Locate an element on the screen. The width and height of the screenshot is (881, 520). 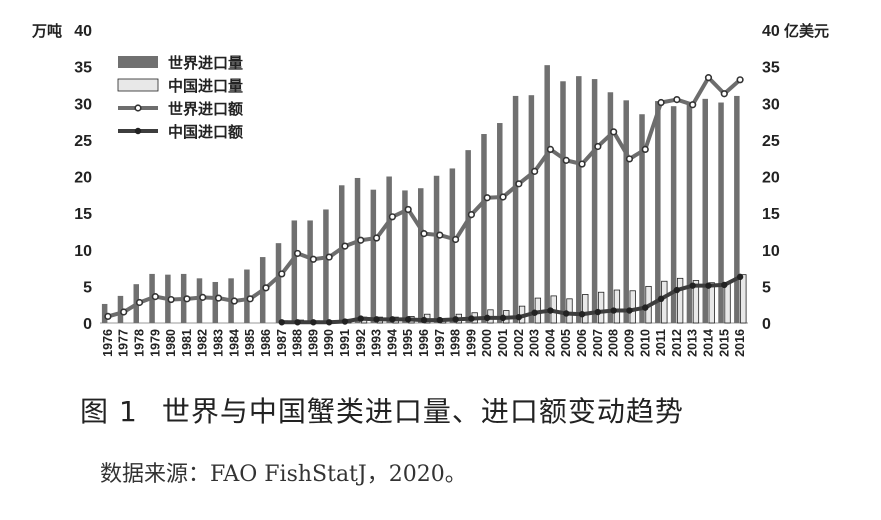
x-tick-label: 2011 is located at coordinates (661, 342).